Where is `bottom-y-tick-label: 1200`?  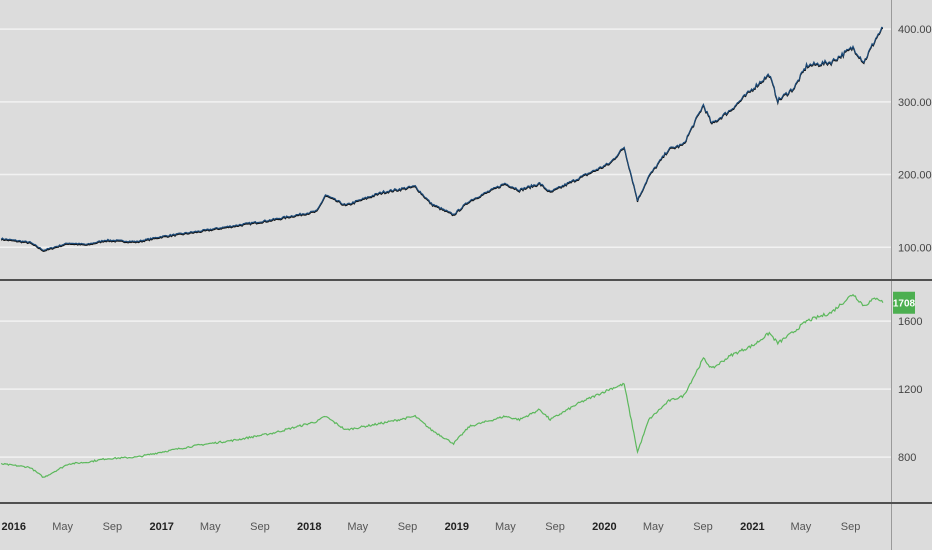 bottom-y-tick-label: 1200 is located at coordinates (910, 390).